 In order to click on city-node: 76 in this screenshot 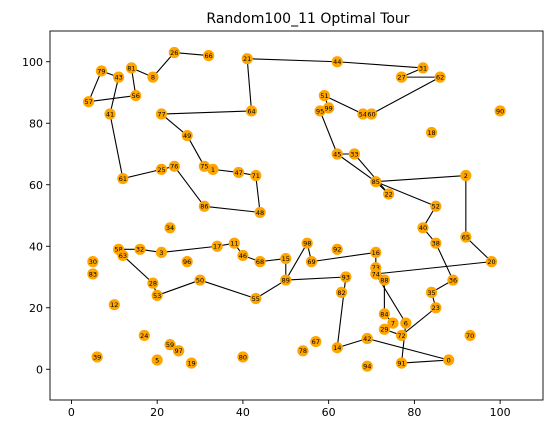, I will do `click(174, 166)`.